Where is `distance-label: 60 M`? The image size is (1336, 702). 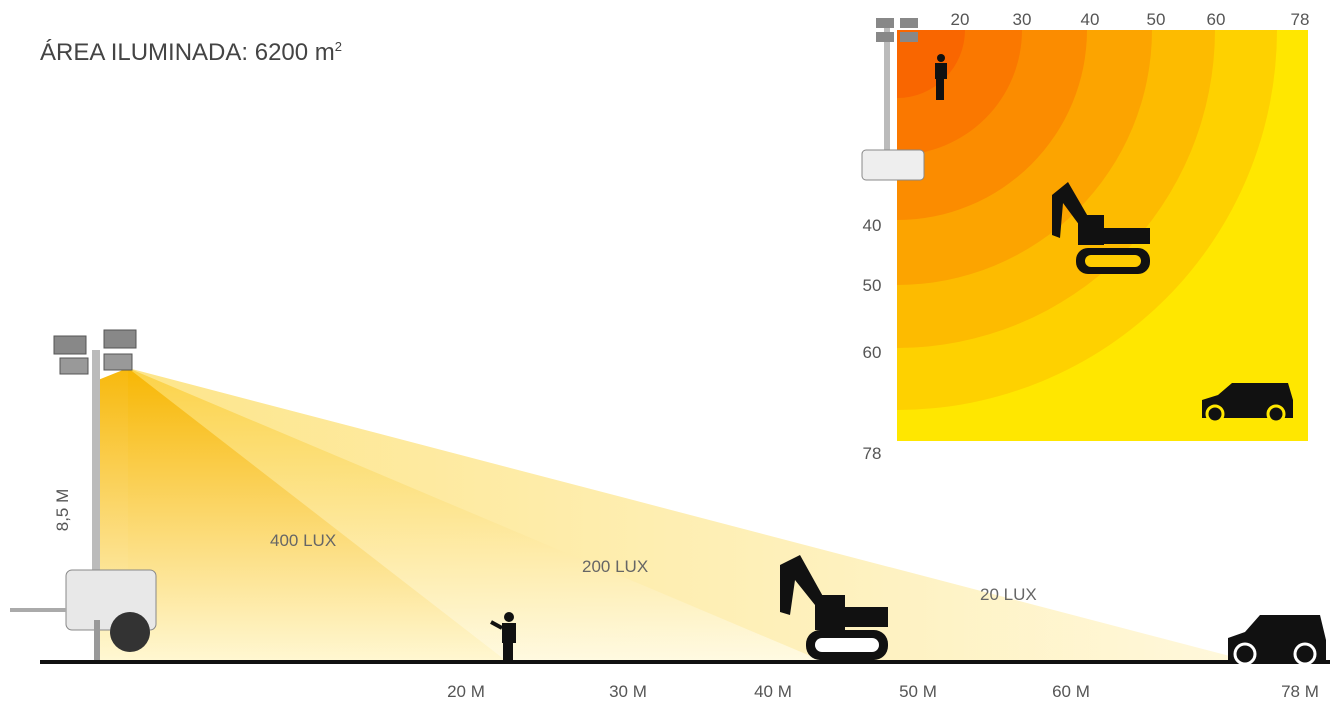 distance-label: 60 M is located at coordinates (1071, 691).